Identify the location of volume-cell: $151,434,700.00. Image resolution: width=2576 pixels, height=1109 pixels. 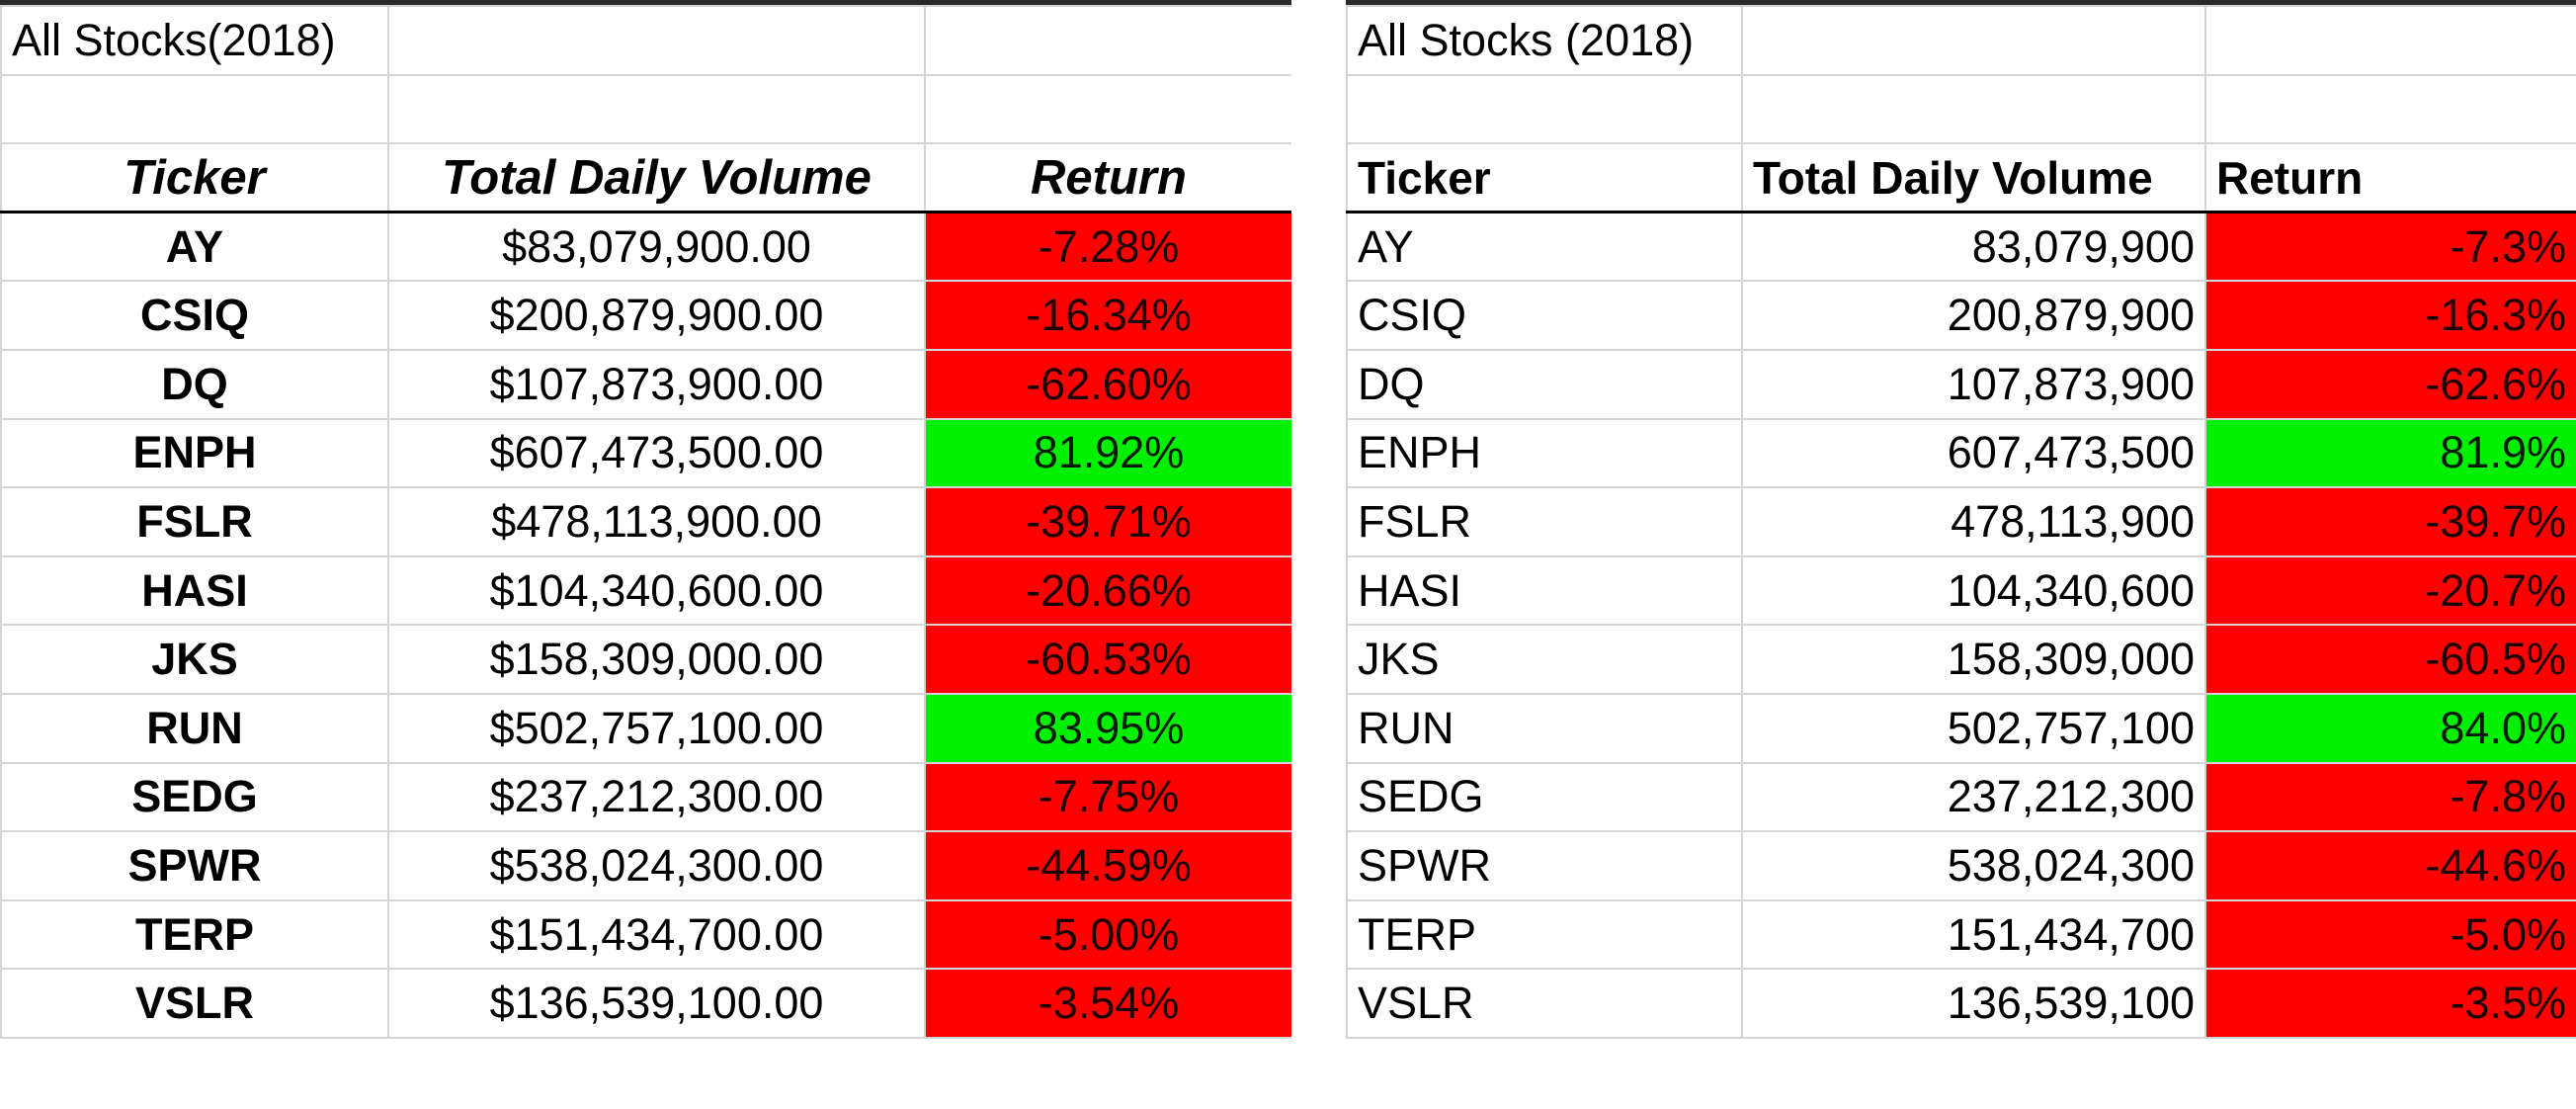
(656, 934).